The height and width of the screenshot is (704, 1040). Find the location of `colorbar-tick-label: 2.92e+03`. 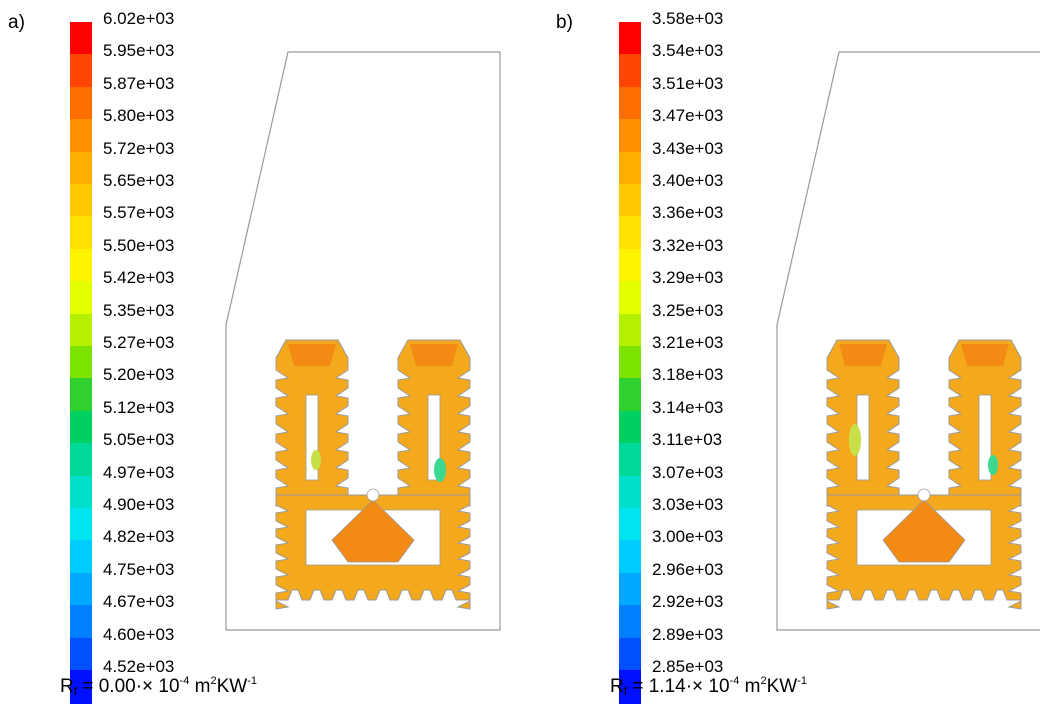

colorbar-tick-label: 2.92e+03 is located at coordinates (688, 602).